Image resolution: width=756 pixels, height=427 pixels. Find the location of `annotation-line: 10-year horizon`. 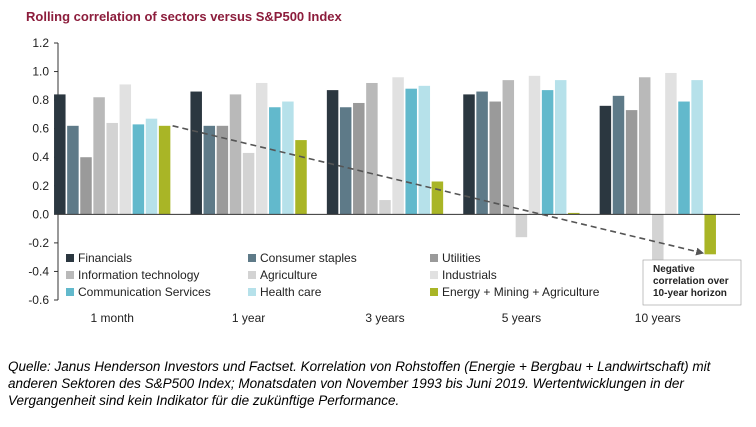

annotation-line: 10-year horizon is located at coordinates (690, 293).